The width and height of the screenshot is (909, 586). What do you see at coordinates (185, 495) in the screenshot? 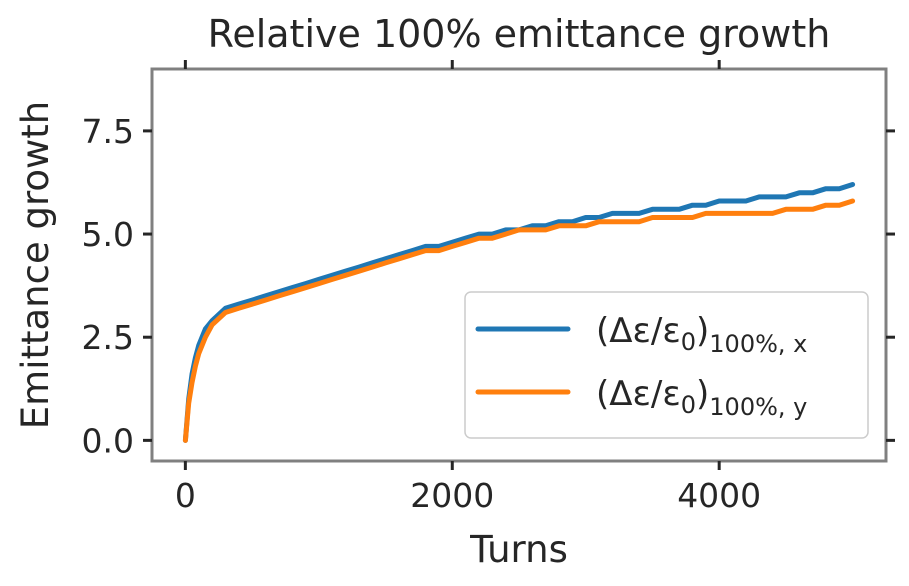
I see `x-tick-label-0: 0` at bounding box center [185, 495].